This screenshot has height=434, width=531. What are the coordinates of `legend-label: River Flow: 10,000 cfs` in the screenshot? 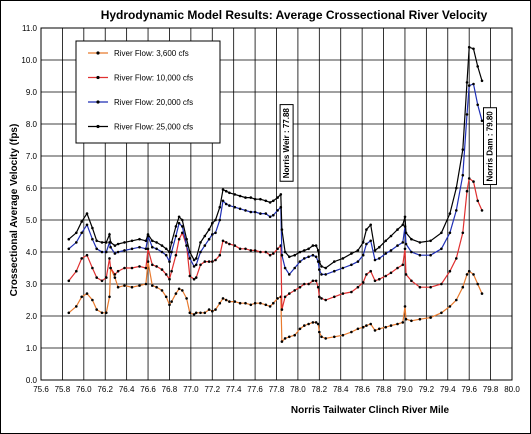 It's located at (153, 78).